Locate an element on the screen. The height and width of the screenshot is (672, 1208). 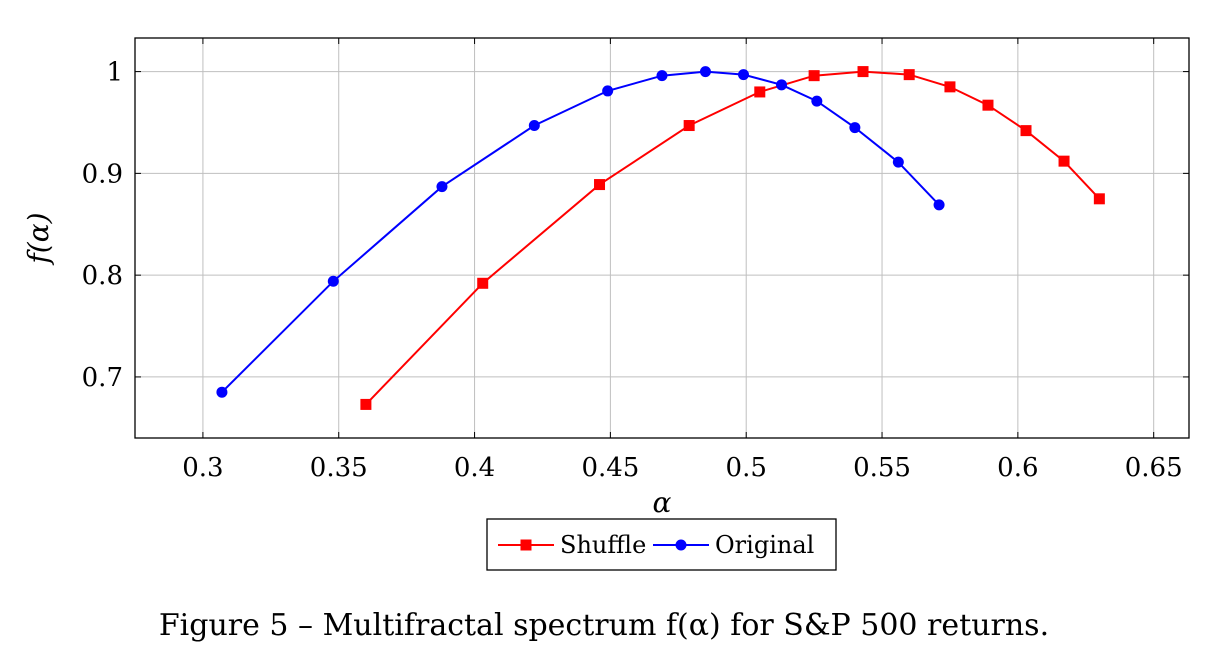
x-axis-title: α is located at coordinates (662, 502).